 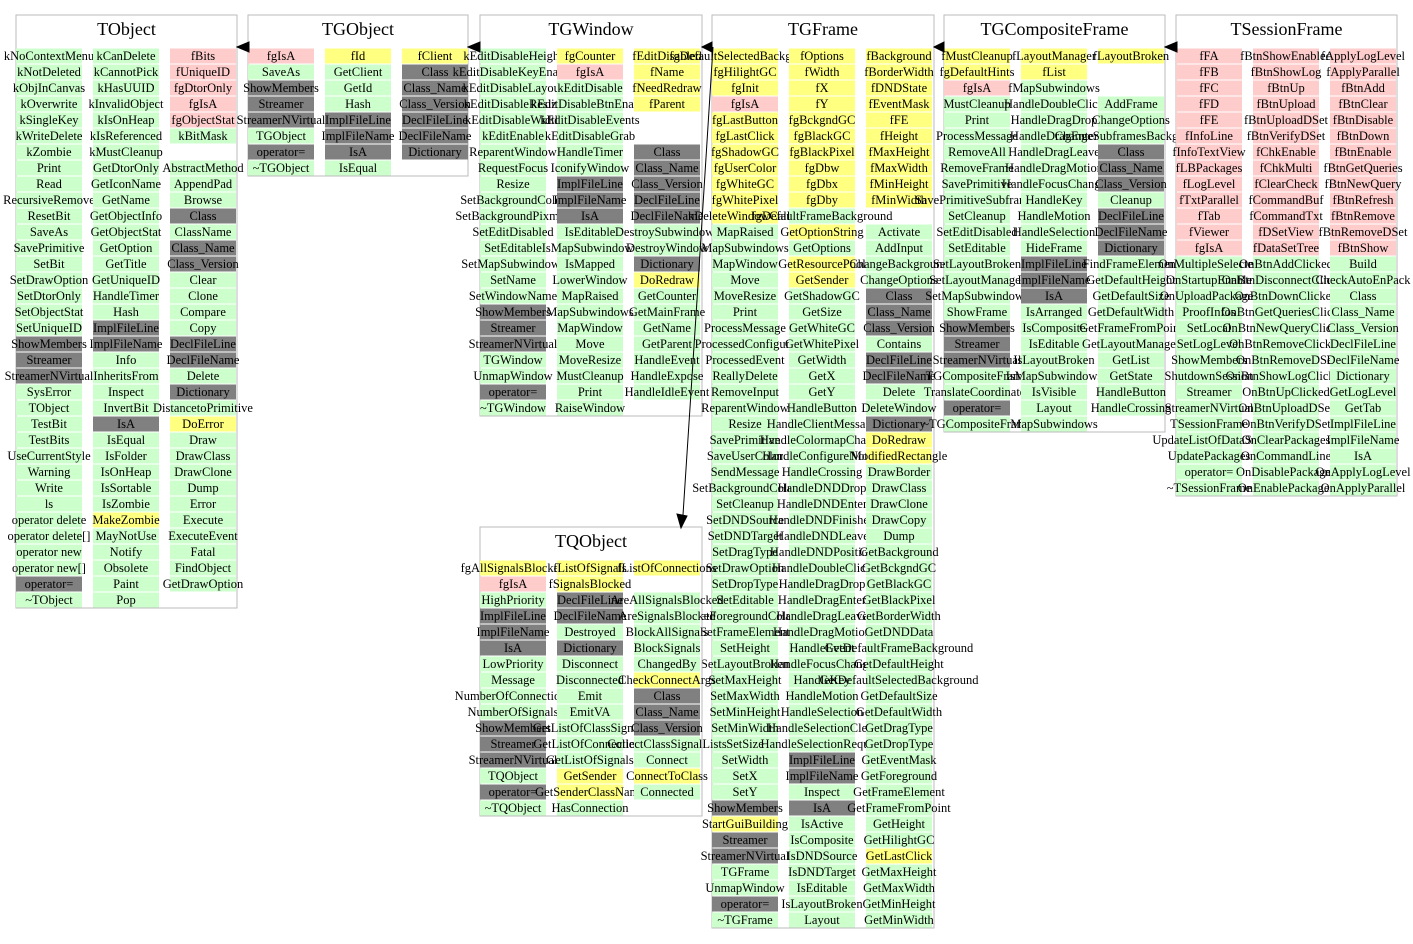 What do you see at coordinates (822, 248) in the screenshot?
I see `member-label: GetOptions` at bounding box center [822, 248].